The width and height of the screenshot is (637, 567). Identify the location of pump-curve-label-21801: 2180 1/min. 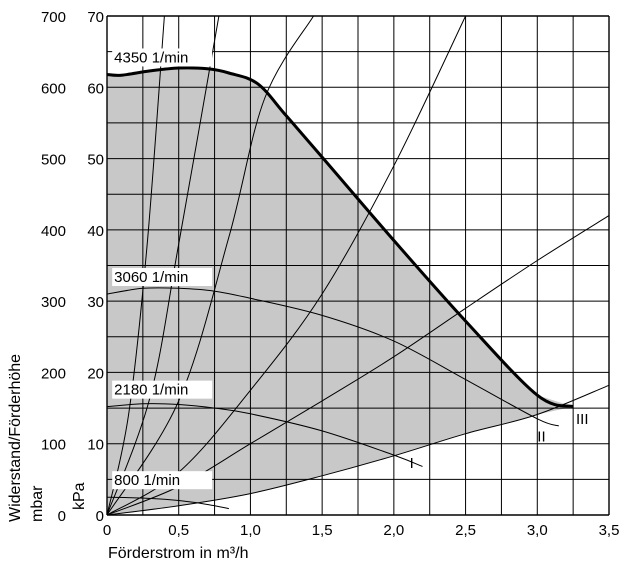
(151, 390).